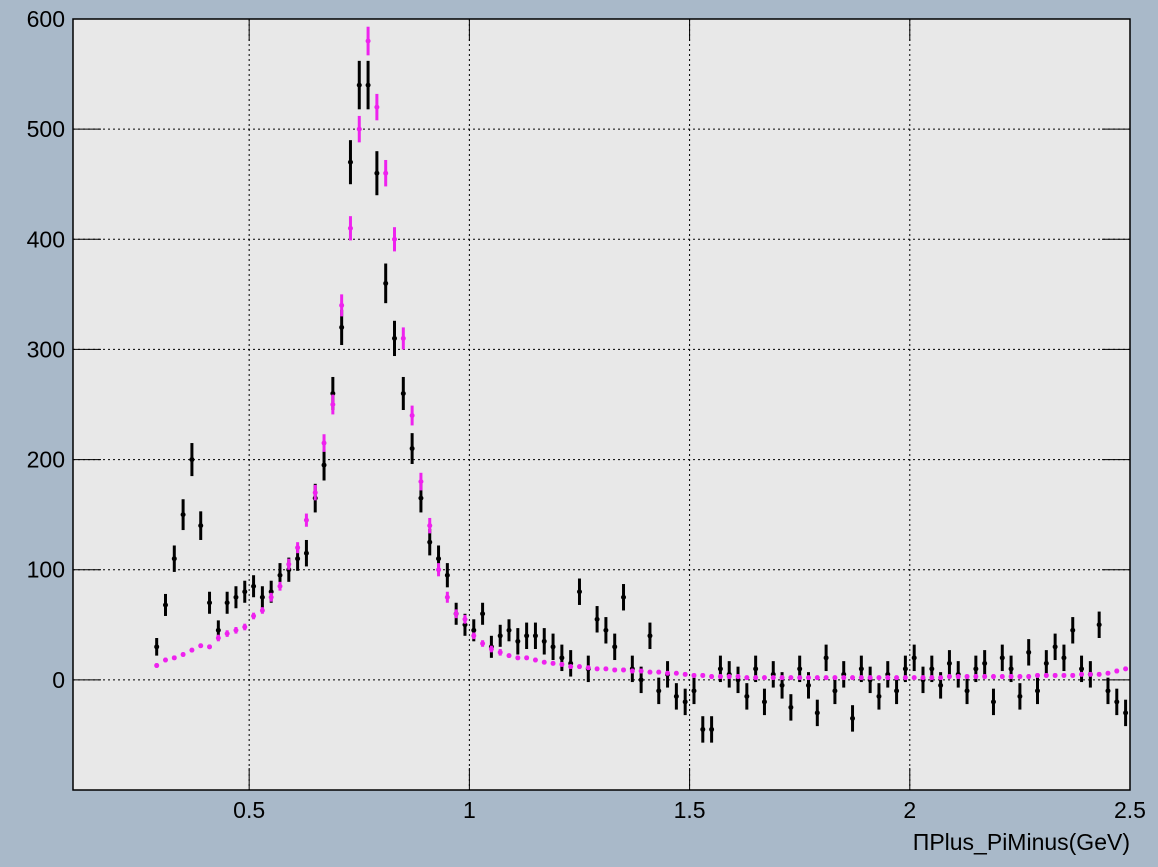  What do you see at coordinates (690, 810) in the screenshot?
I see `x-tick-label: 1.5` at bounding box center [690, 810].